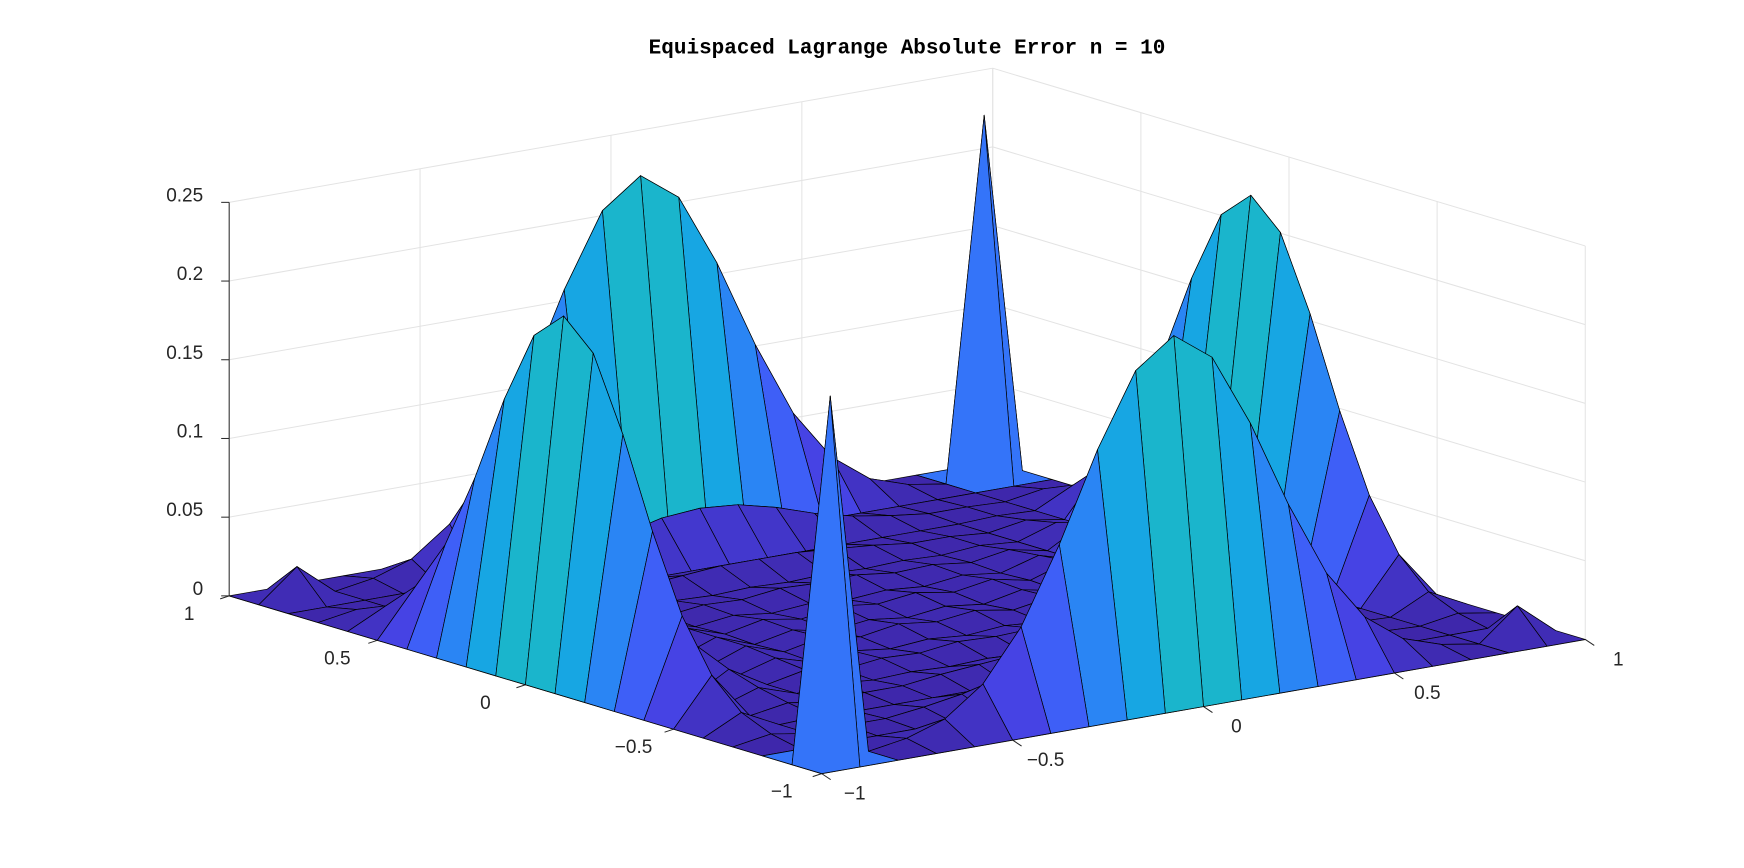  Describe the element at coordinates (485, 703) in the screenshot. I see `y-tick-label: 0` at that location.